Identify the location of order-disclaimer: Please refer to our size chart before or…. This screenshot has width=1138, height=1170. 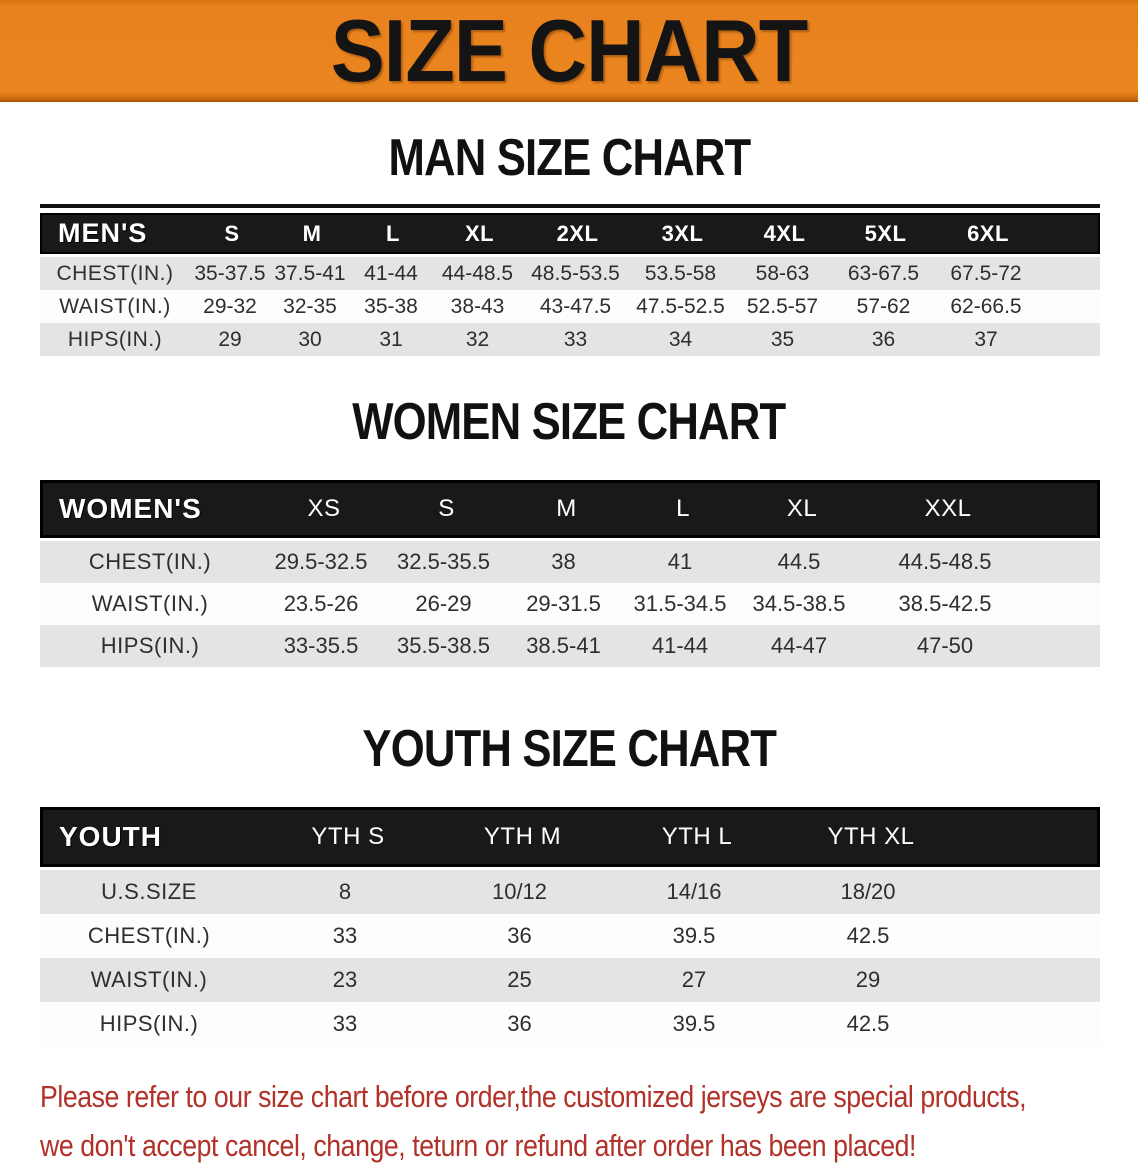
(589, 1121).